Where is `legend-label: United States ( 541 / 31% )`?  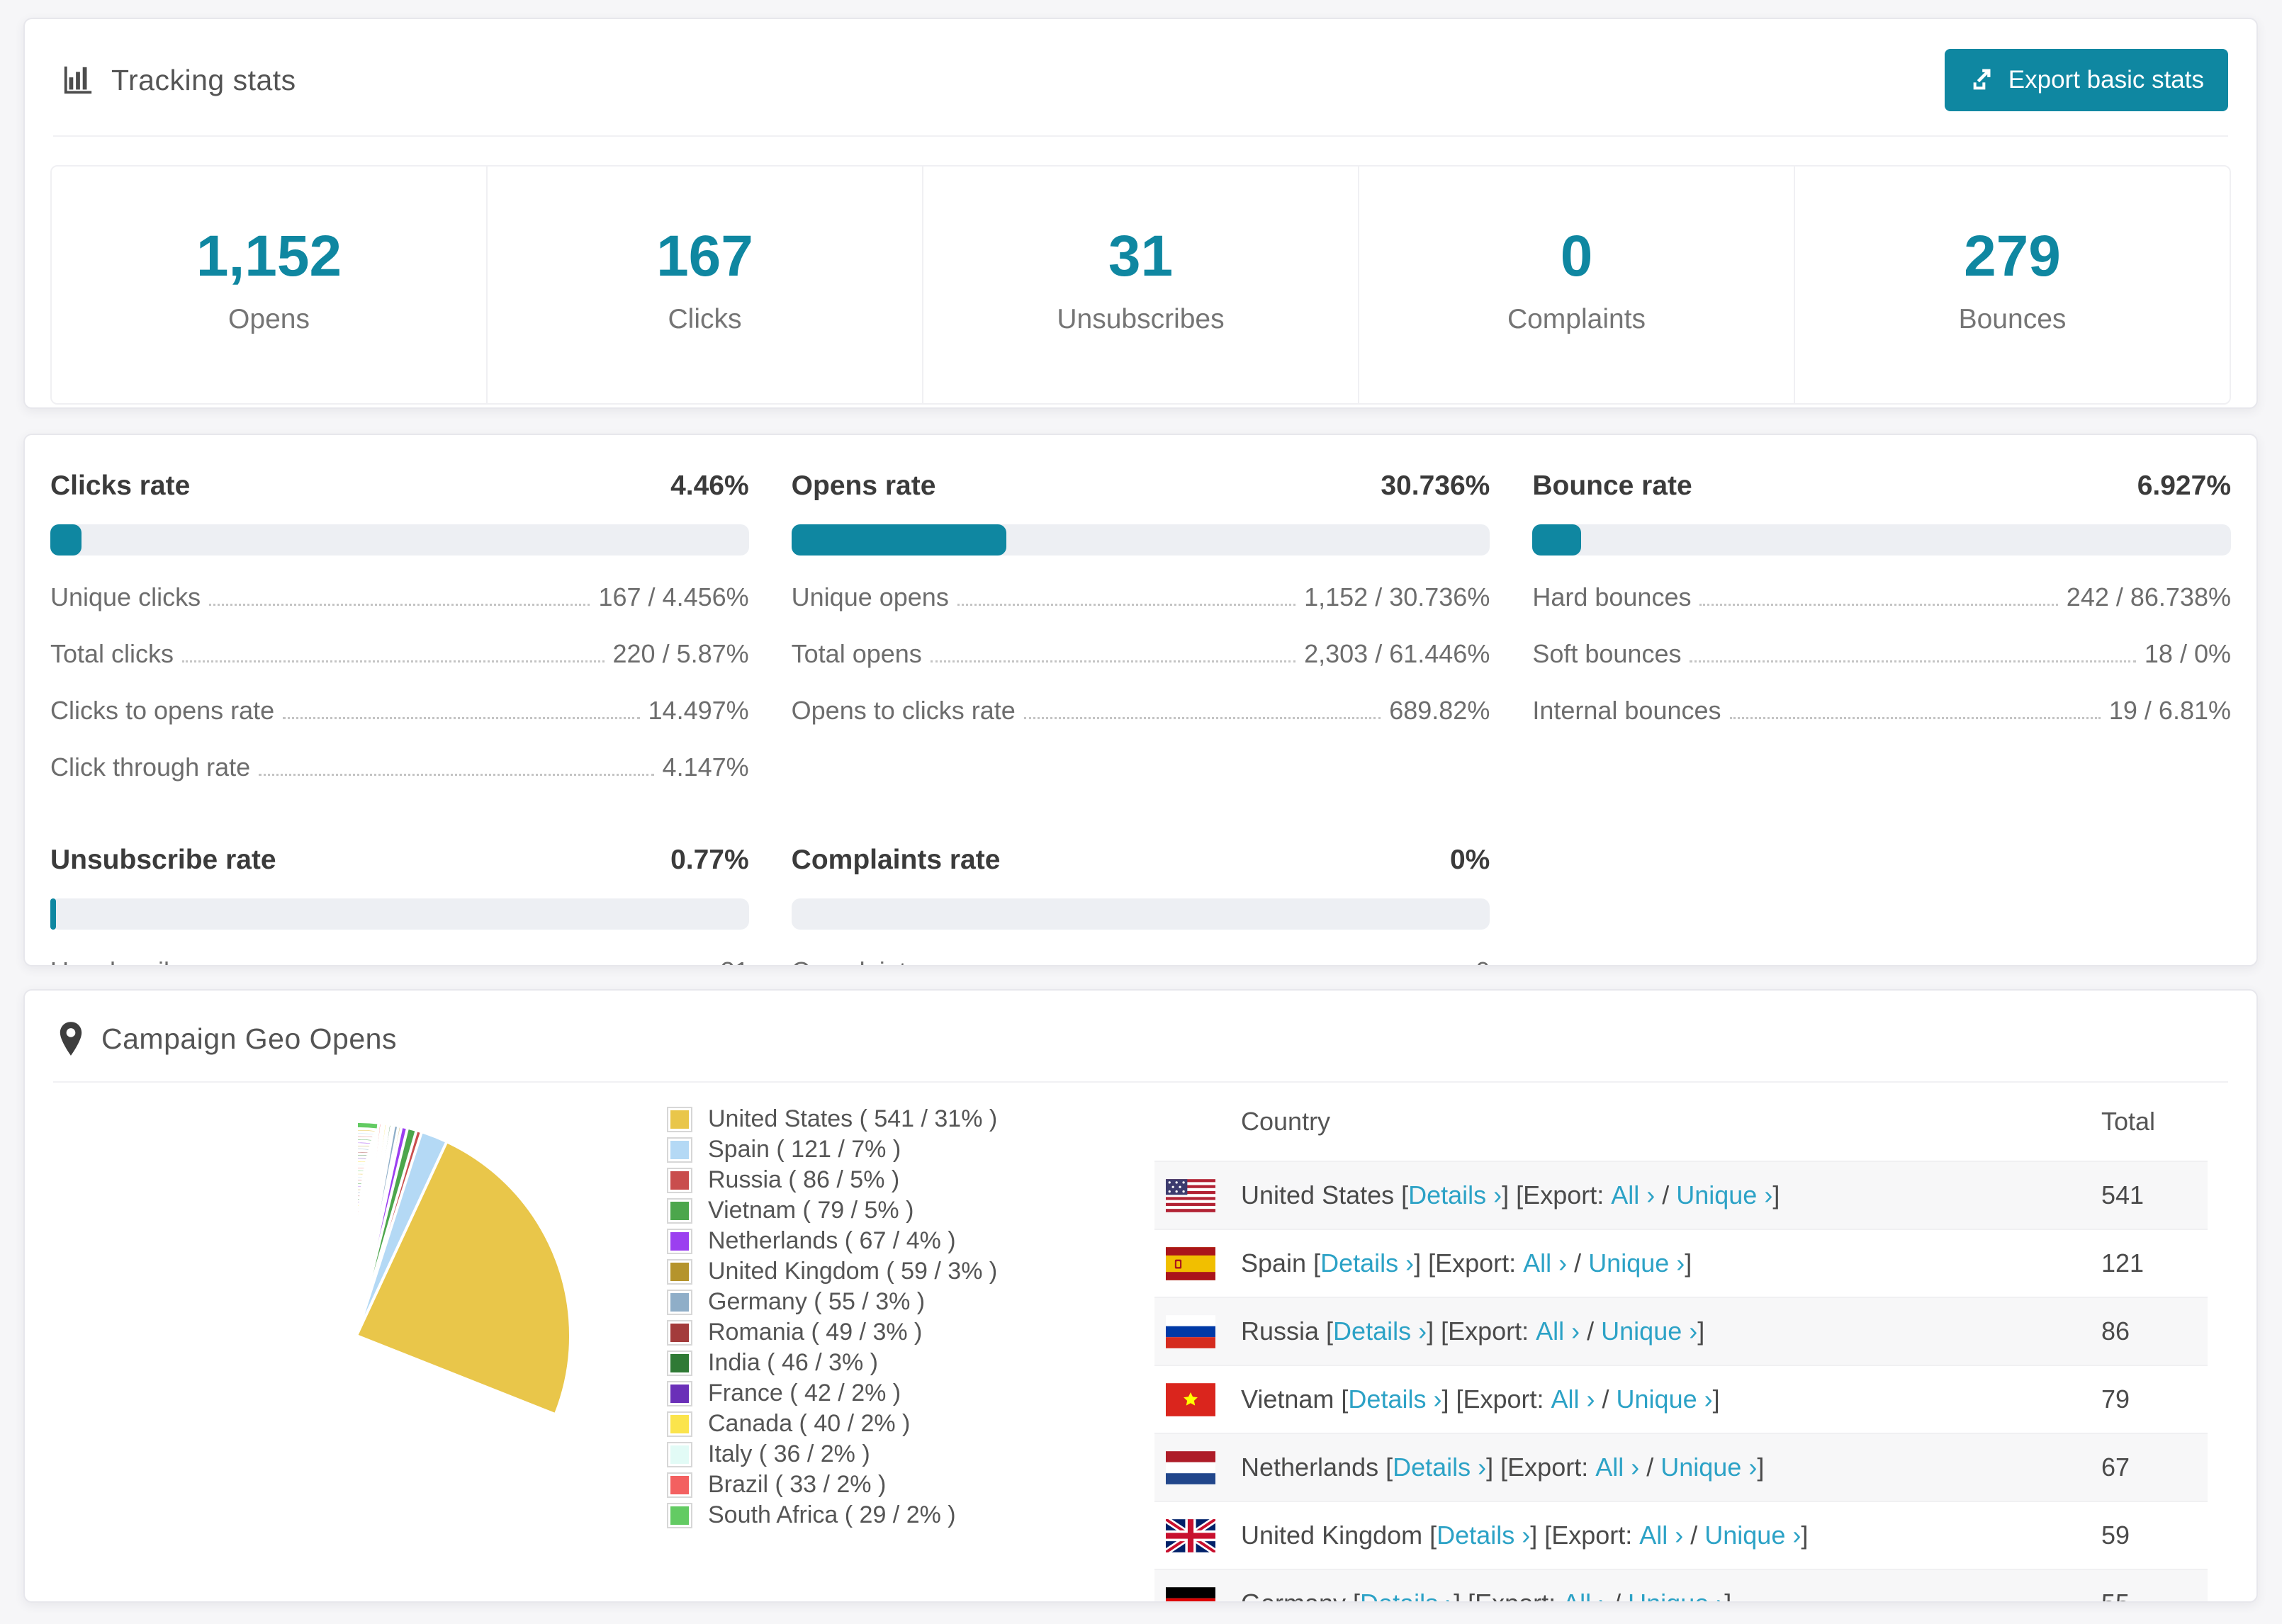
legend-label: United States ( 541 / 31% ) is located at coordinates (853, 1118).